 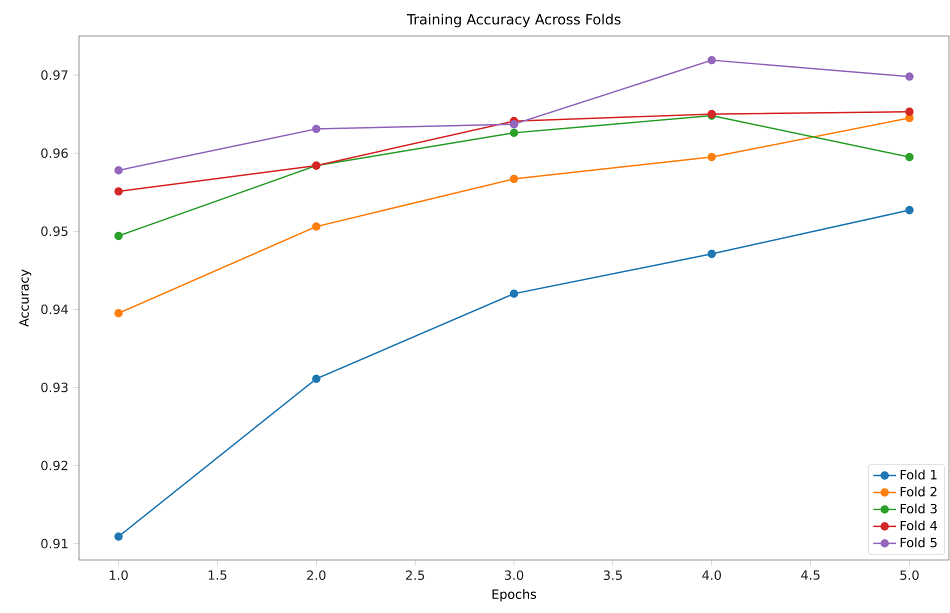 What do you see at coordinates (316, 575) in the screenshot?
I see `x-tick-label: 2.0` at bounding box center [316, 575].